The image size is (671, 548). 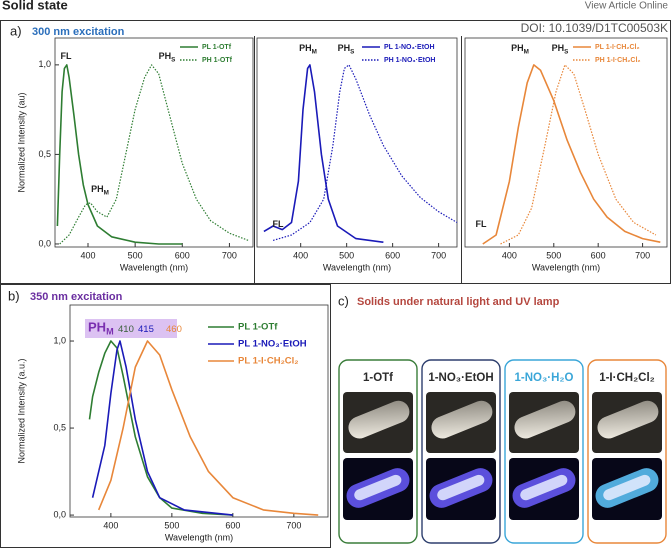 I want to click on panel-title: Solids under natural light and UV lamp, so click(x=458, y=302).